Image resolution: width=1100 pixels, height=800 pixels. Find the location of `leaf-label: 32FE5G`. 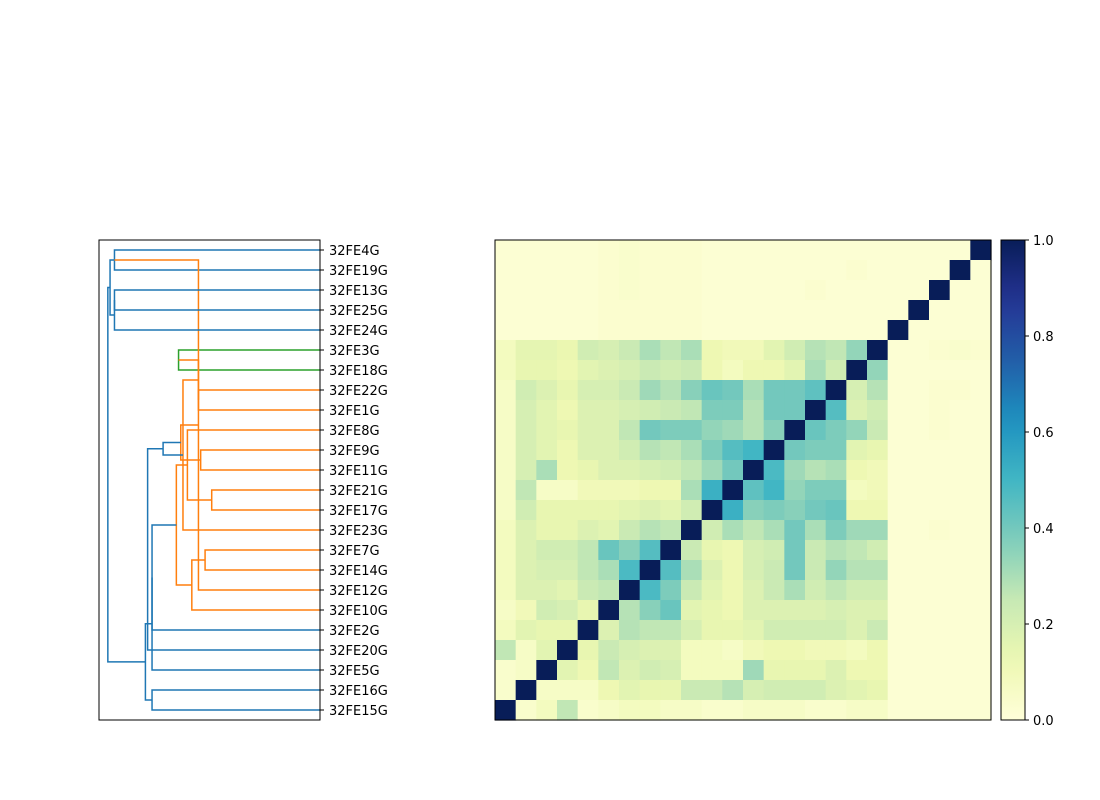

leaf-label: 32FE5G is located at coordinates (354, 671).